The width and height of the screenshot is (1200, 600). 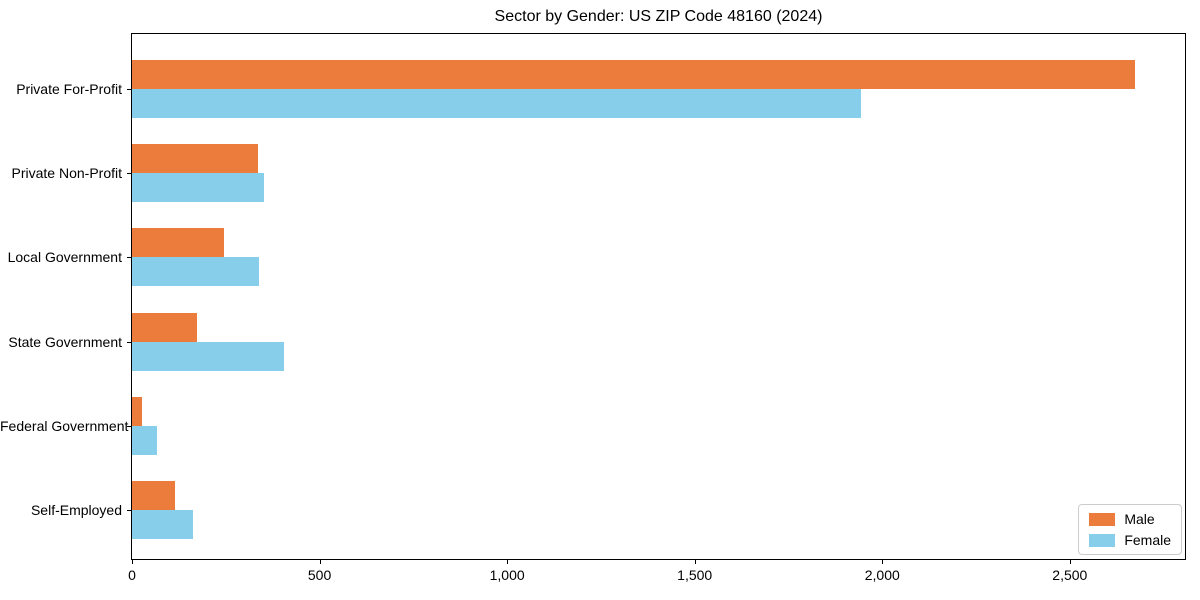 What do you see at coordinates (195, 159) in the screenshot?
I see `bar-male-private-non-profit` at bounding box center [195, 159].